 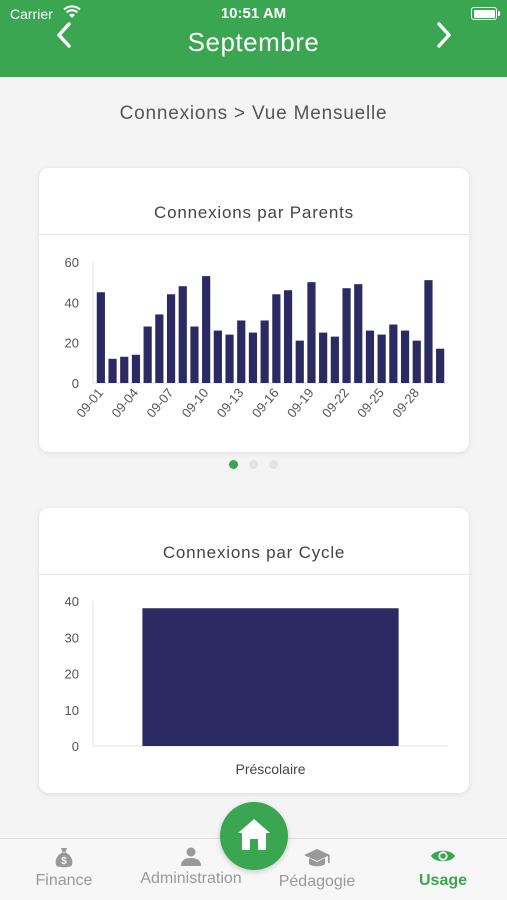 What do you see at coordinates (72, 710) in the screenshot?
I see `y-tick-label: 10` at bounding box center [72, 710].